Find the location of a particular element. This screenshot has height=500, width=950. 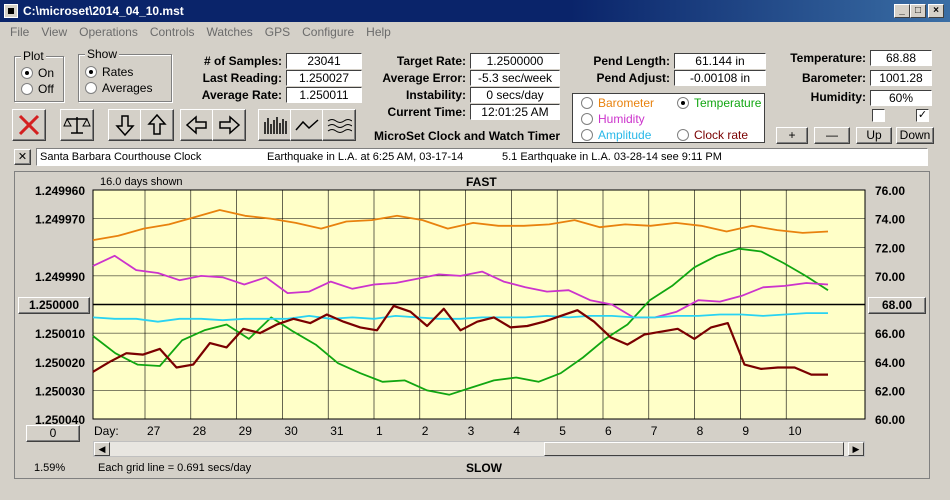

sensor-amplitude-radio: Amplitude is located at coordinates (616, 135).